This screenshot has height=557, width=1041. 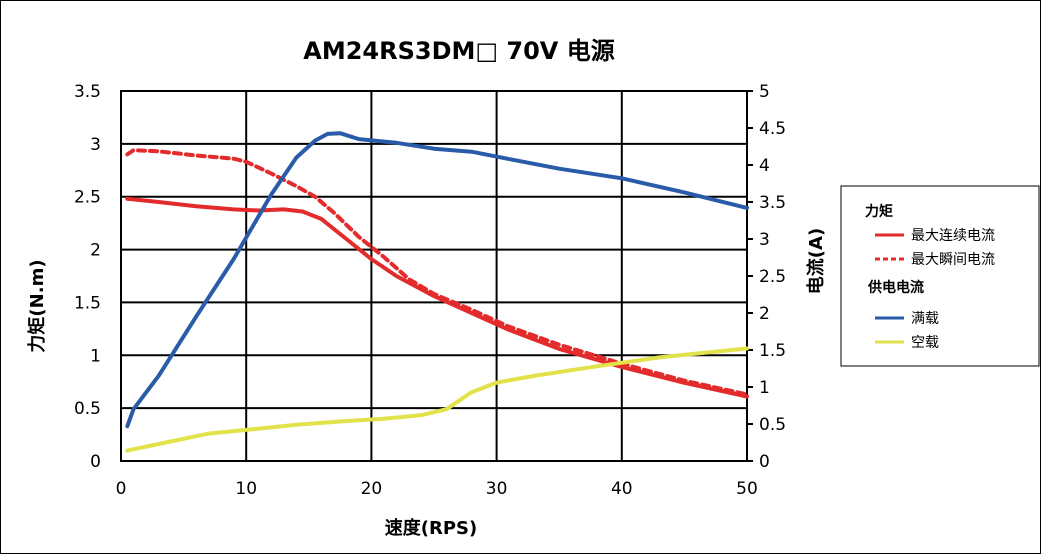 What do you see at coordinates (95, 462) in the screenshot?
I see `left-y-tick-label: 0` at bounding box center [95, 462].